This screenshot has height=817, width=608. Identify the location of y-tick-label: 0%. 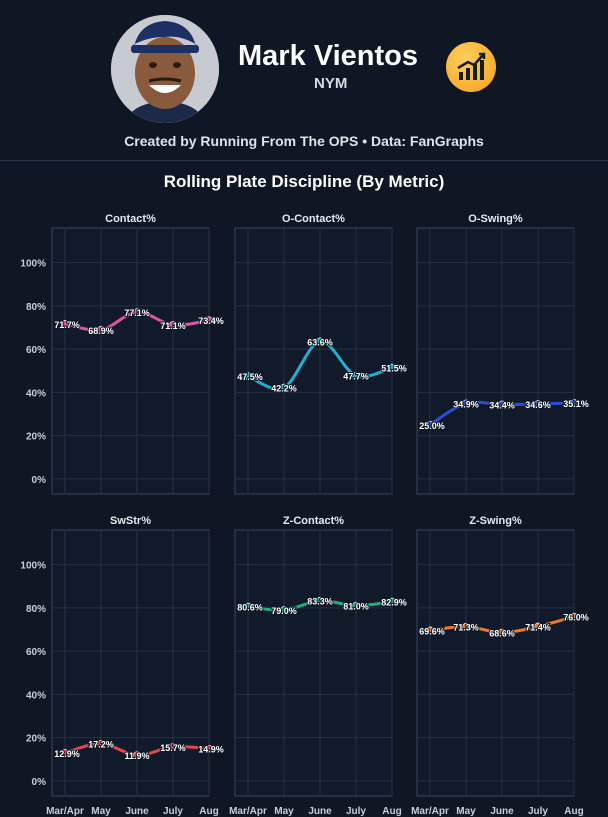
(39, 480).